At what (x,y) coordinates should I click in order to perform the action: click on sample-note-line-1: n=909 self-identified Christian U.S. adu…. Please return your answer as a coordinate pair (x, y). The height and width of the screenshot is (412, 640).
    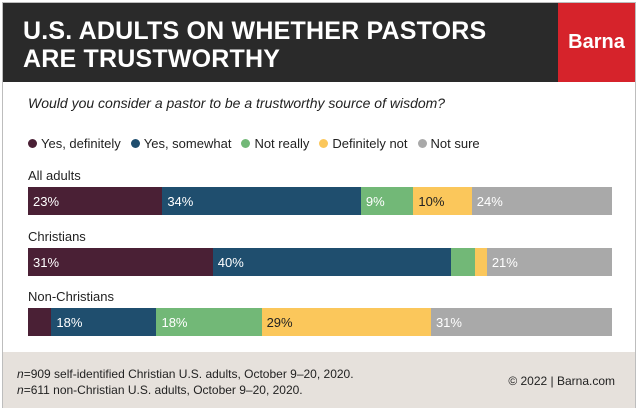
    Looking at the image, I should click on (185, 374).